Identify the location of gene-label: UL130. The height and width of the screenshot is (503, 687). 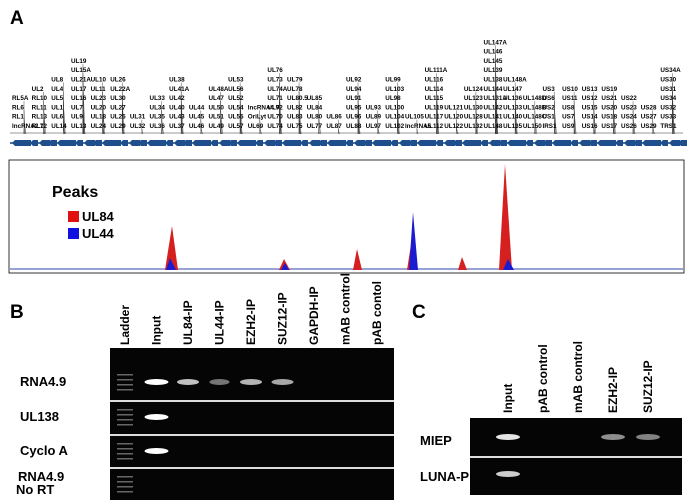
(473, 107).